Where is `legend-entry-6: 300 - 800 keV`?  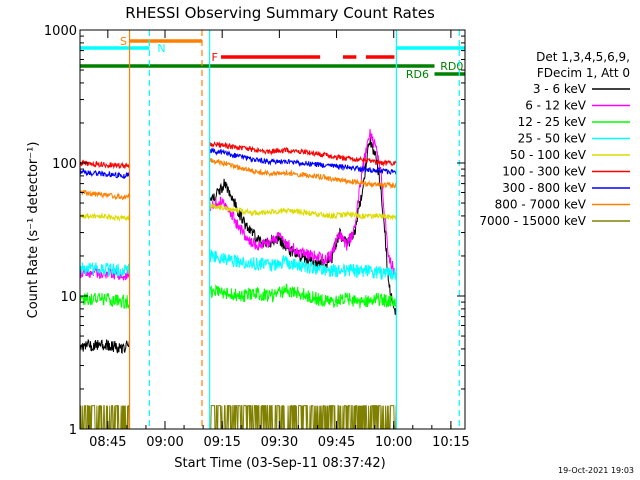 legend-entry-6: 300 - 800 keV is located at coordinates (544, 188).